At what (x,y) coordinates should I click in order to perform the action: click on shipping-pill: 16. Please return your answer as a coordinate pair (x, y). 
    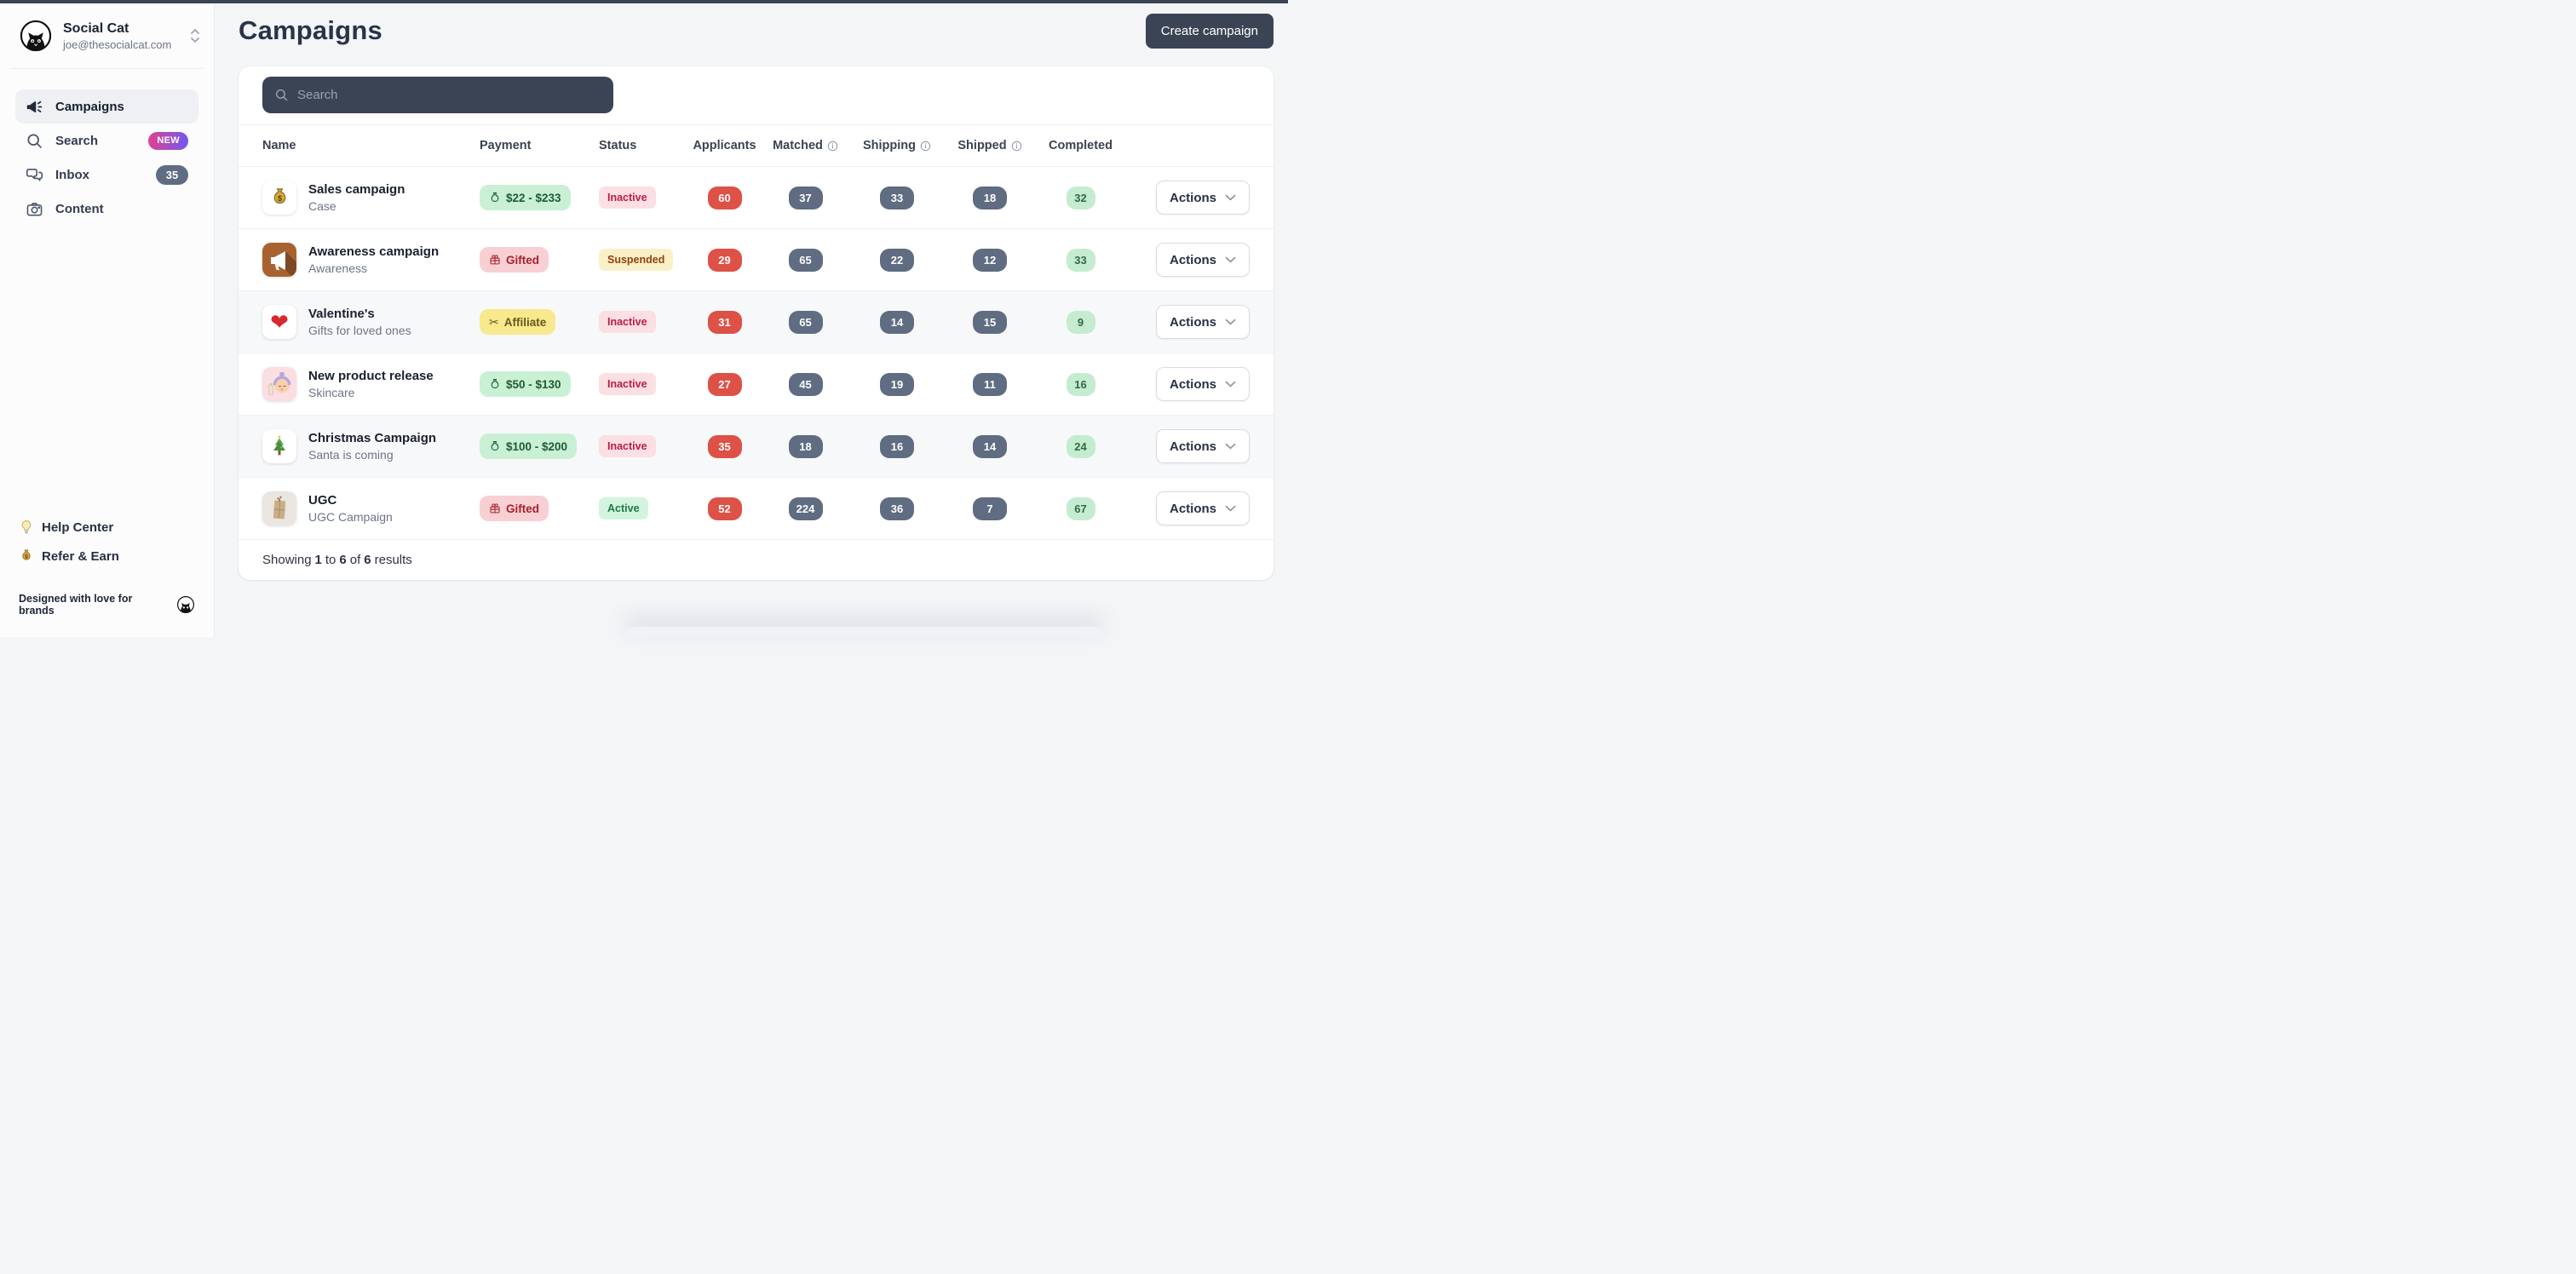
    Looking at the image, I should click on (897, 446).